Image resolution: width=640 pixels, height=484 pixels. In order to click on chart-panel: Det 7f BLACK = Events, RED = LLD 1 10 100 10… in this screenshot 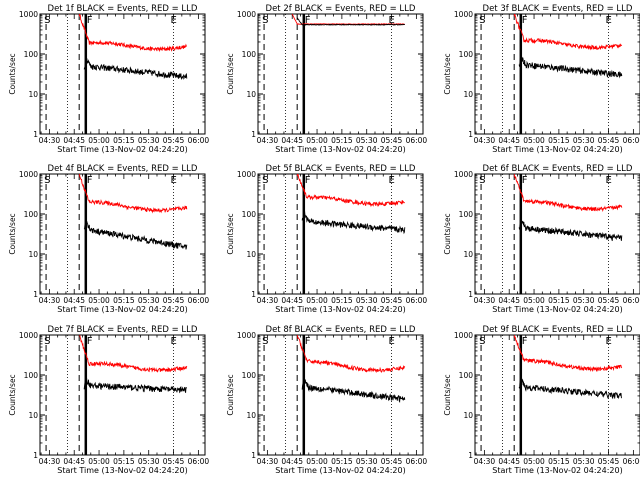, I will do `click(109, 400)`.